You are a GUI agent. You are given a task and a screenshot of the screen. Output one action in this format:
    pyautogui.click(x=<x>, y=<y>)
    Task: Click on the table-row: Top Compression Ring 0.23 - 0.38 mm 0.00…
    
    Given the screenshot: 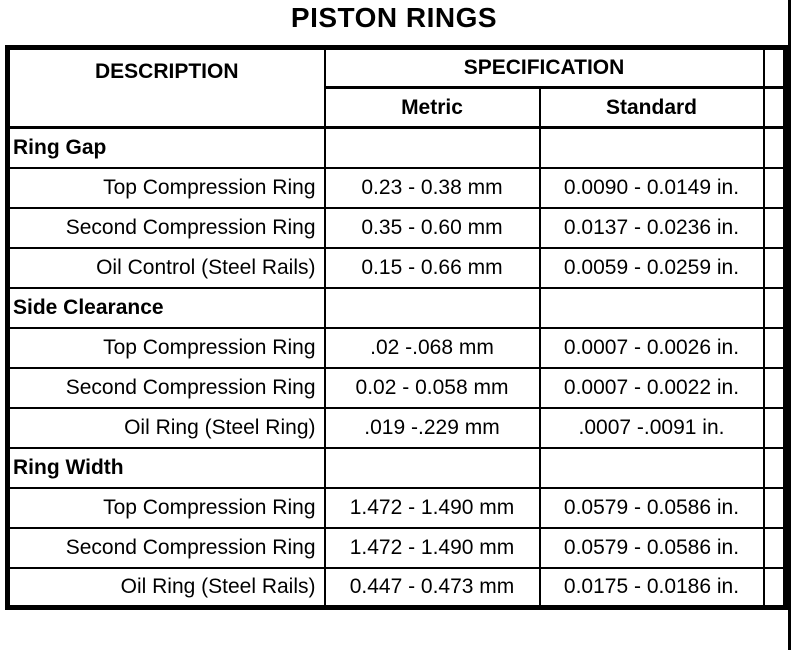 What is the action you would take?
    pyautogui.click(x=396, y=187)
    